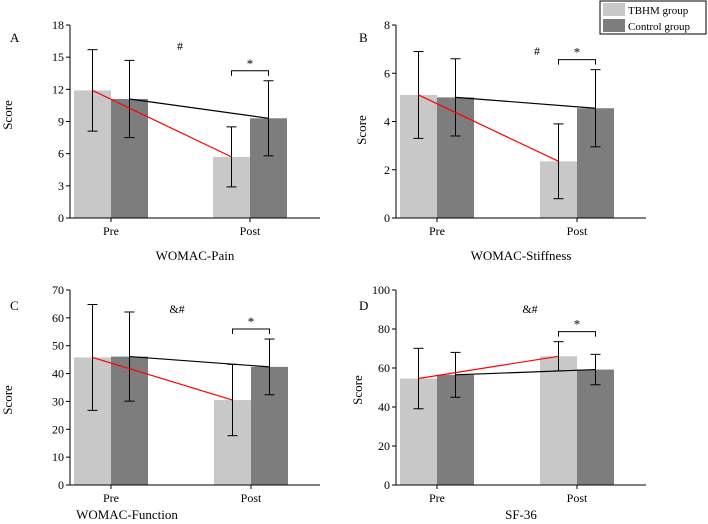  I want to click on y-tick-label: 30, so click(58, 401).